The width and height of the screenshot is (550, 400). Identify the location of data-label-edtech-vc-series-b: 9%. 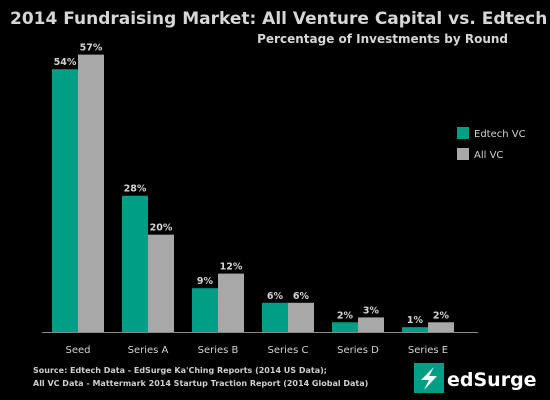
(205, 281).